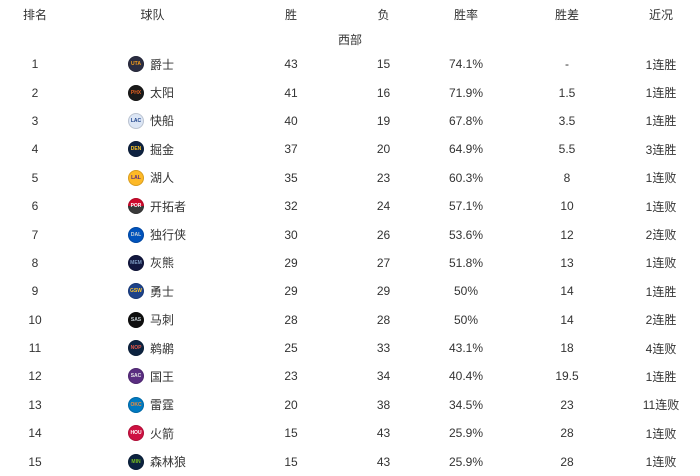 The width and height of the screenshot is (700, 476). What do you see at coordinates (567, 92) in the screenshot?
I see `gb-cell: 1.5` at bounding box center [567, 92].